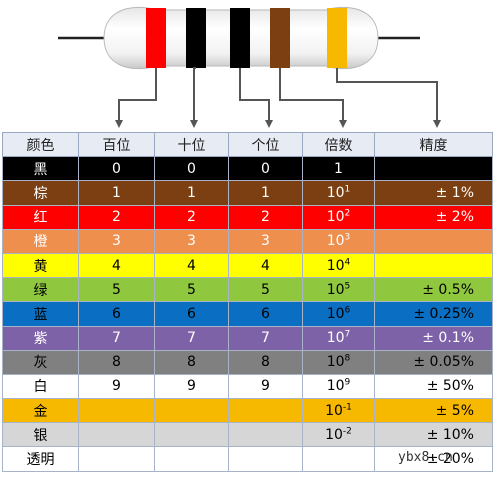  I want to click on header-tens: 十位, so click(191, 144).